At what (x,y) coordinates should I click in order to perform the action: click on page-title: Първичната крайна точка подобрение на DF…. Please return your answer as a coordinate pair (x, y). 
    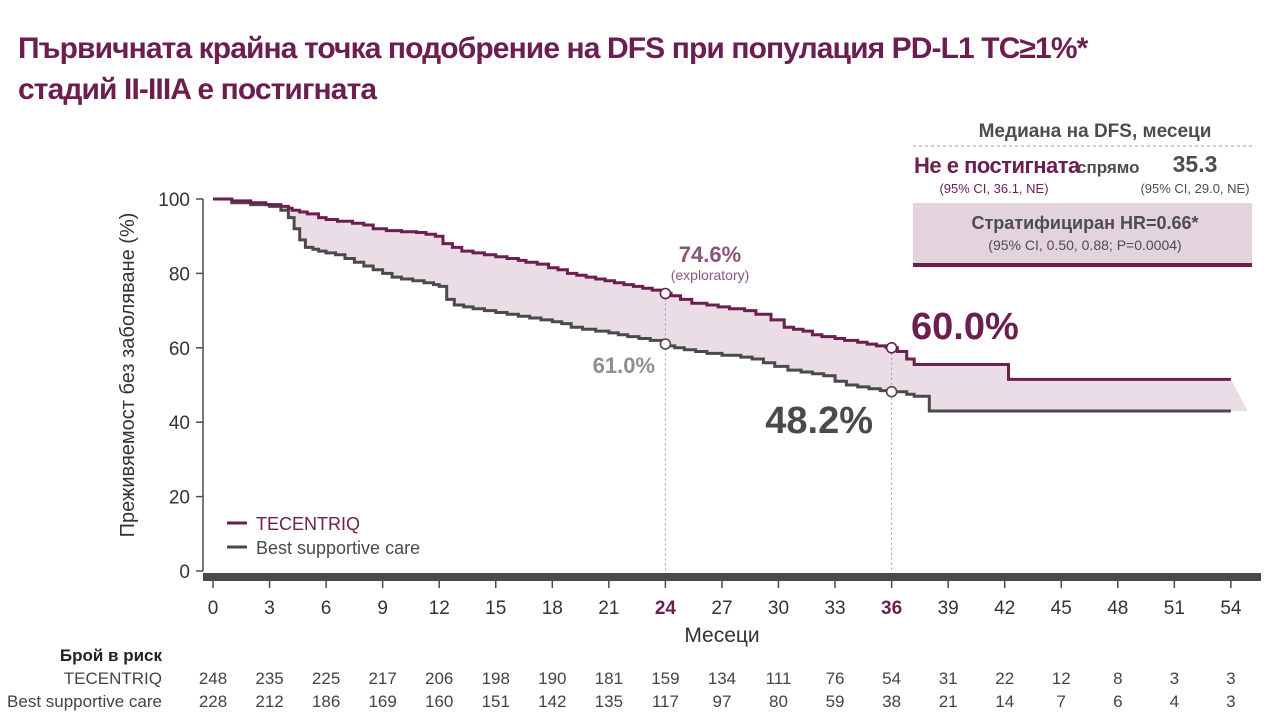
    Looking at the image, I should click on (553, 69).